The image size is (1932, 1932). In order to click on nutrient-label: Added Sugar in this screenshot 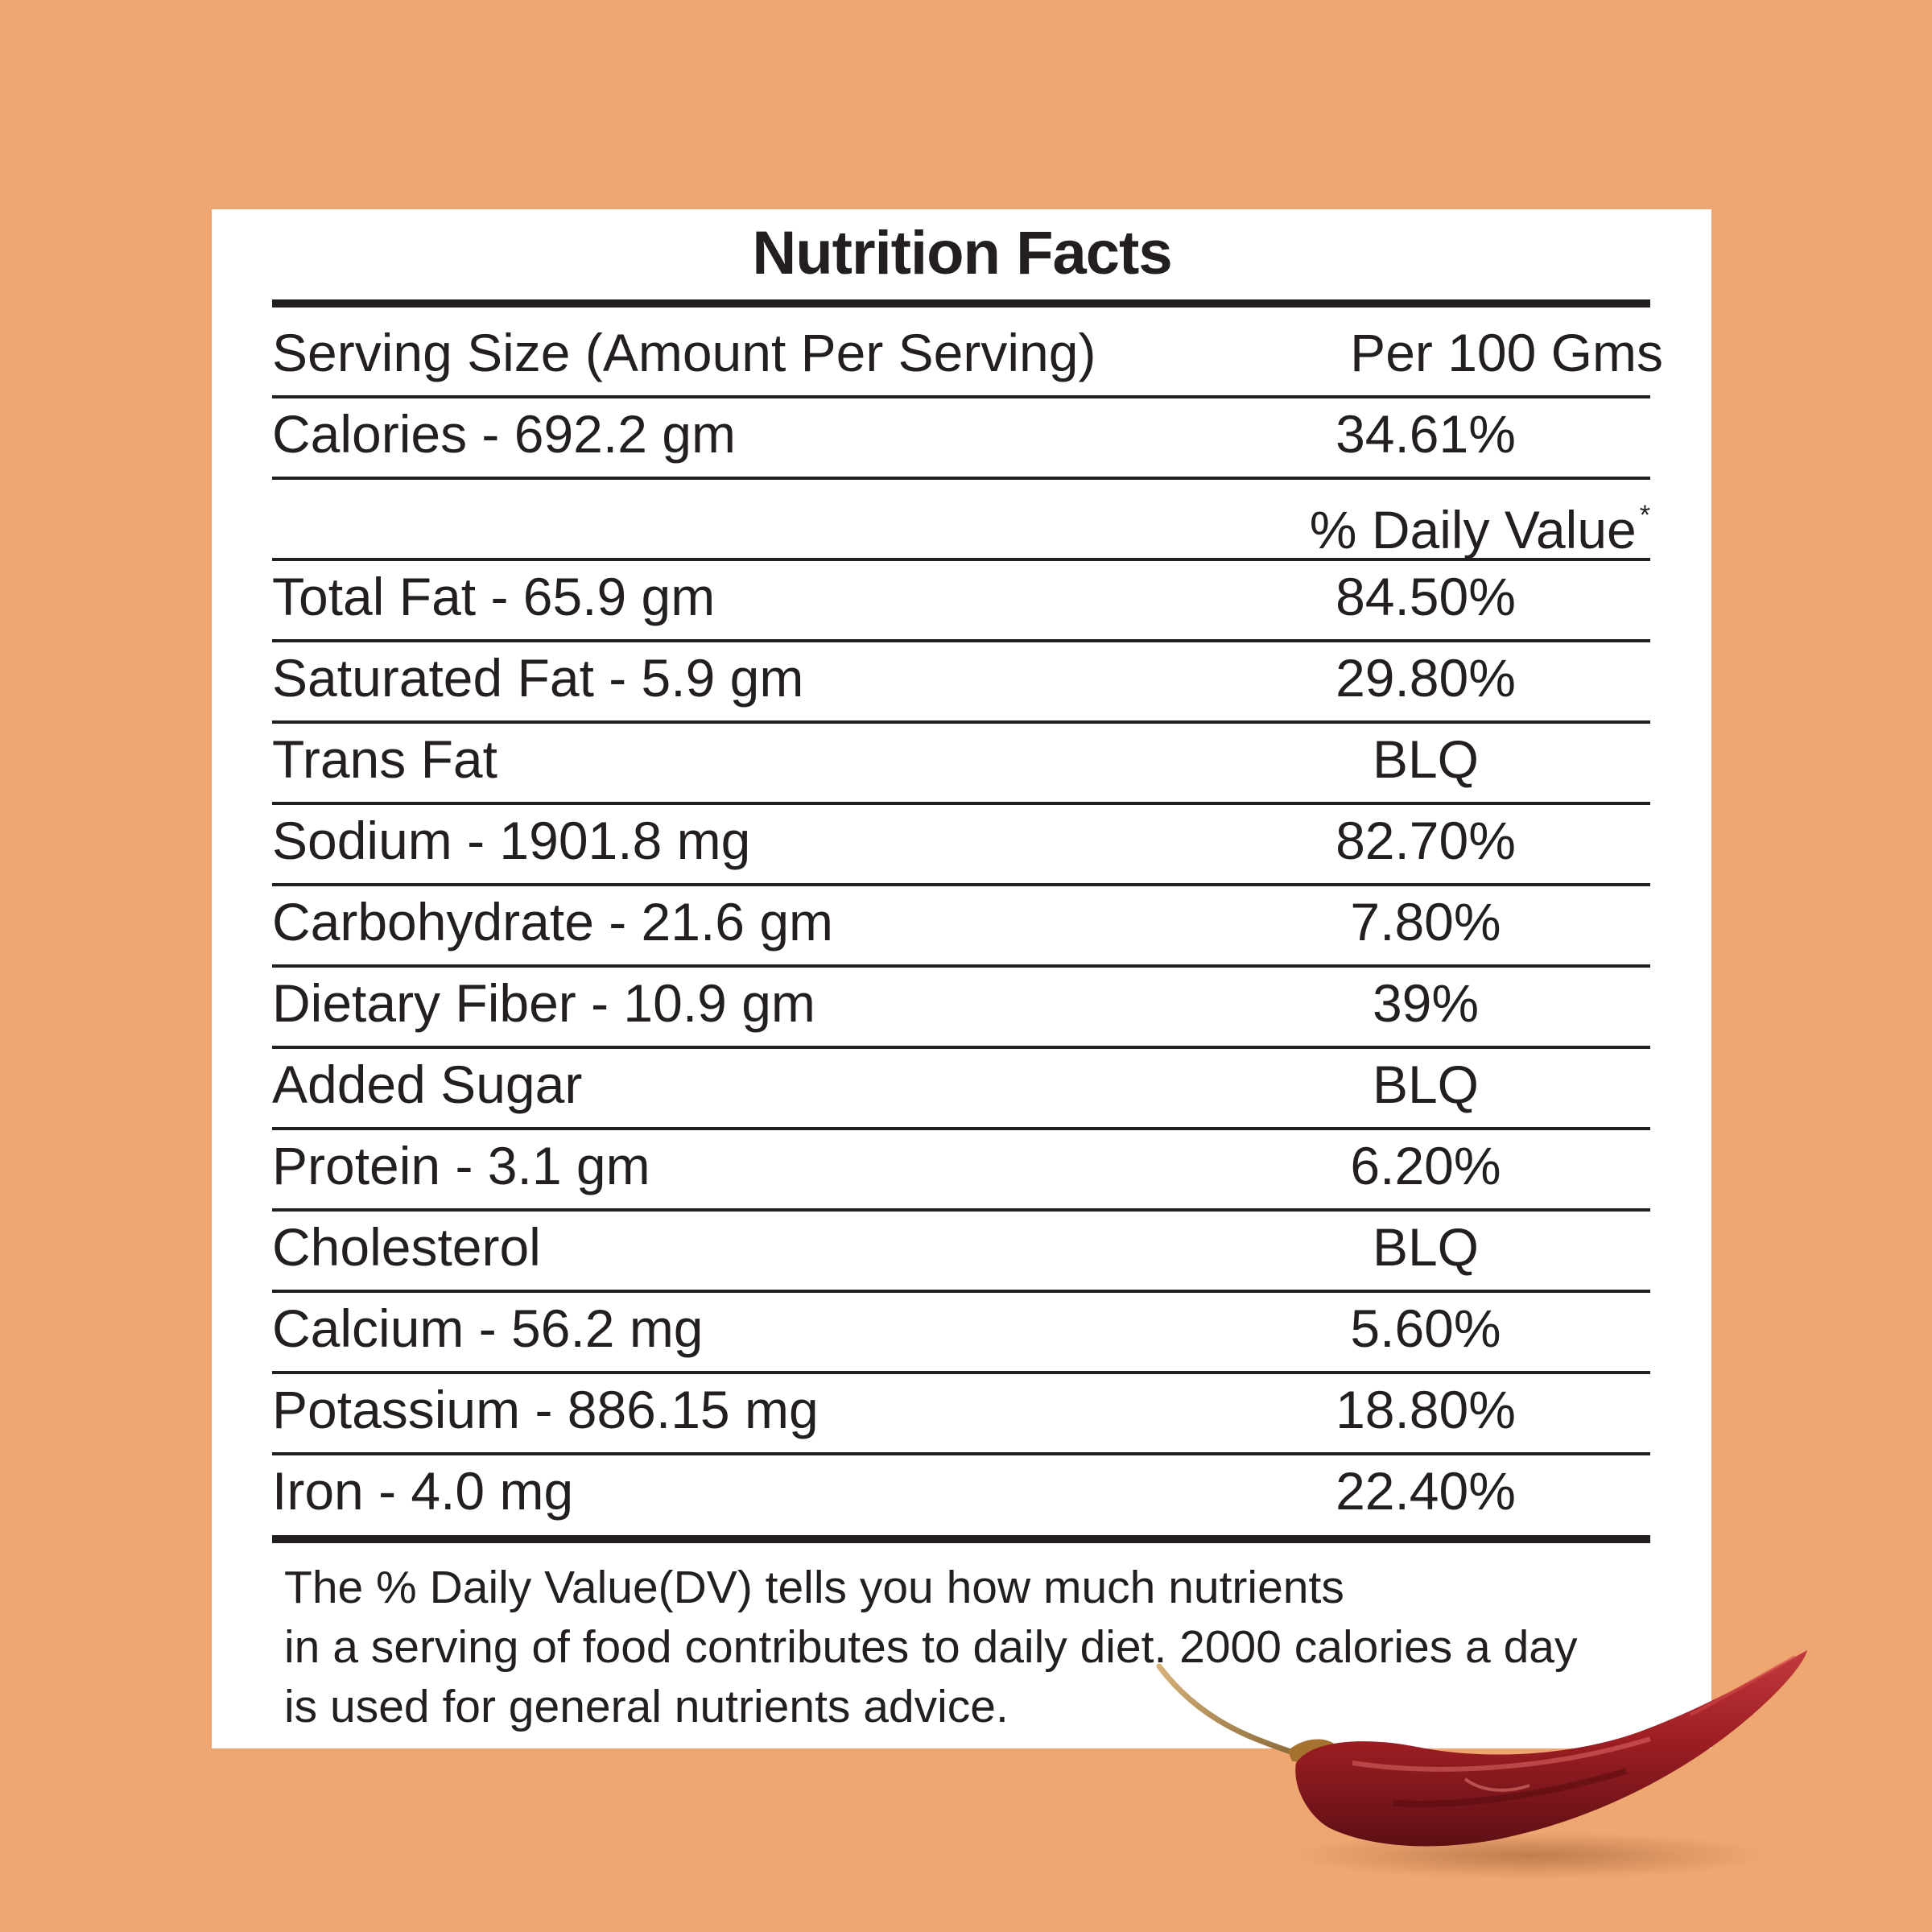, I will do `click(427, 1084)`.